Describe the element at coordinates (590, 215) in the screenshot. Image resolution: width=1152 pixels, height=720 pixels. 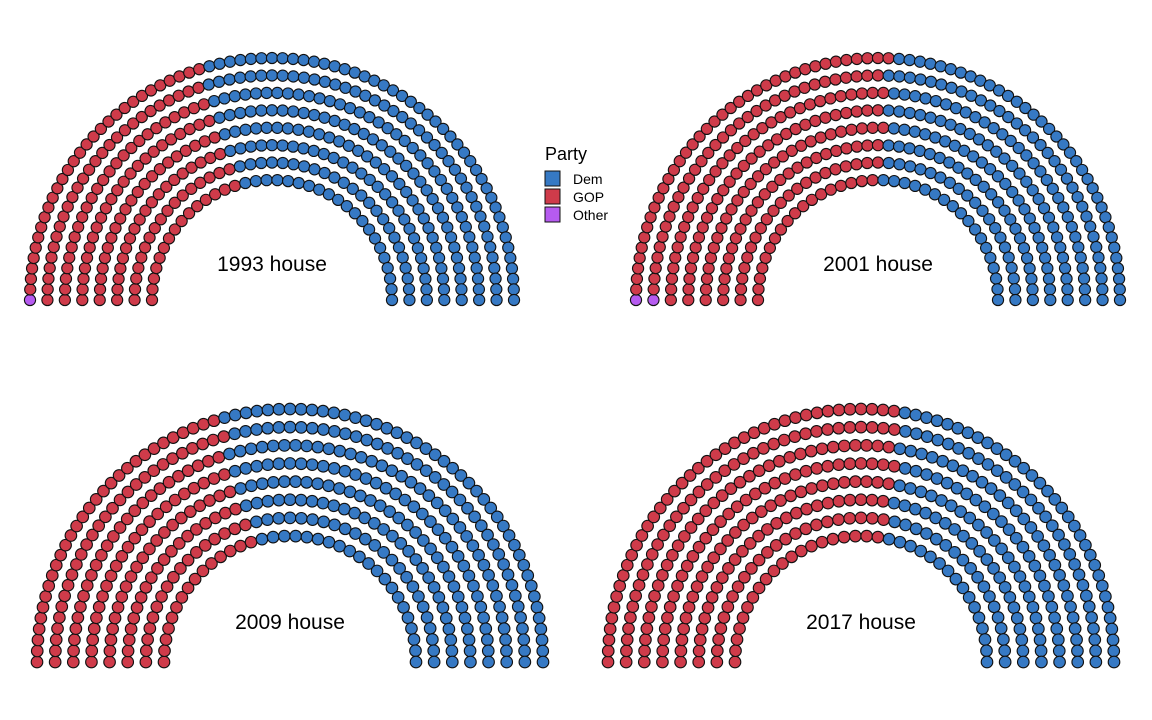
I see `legend-label: Other` at that location.